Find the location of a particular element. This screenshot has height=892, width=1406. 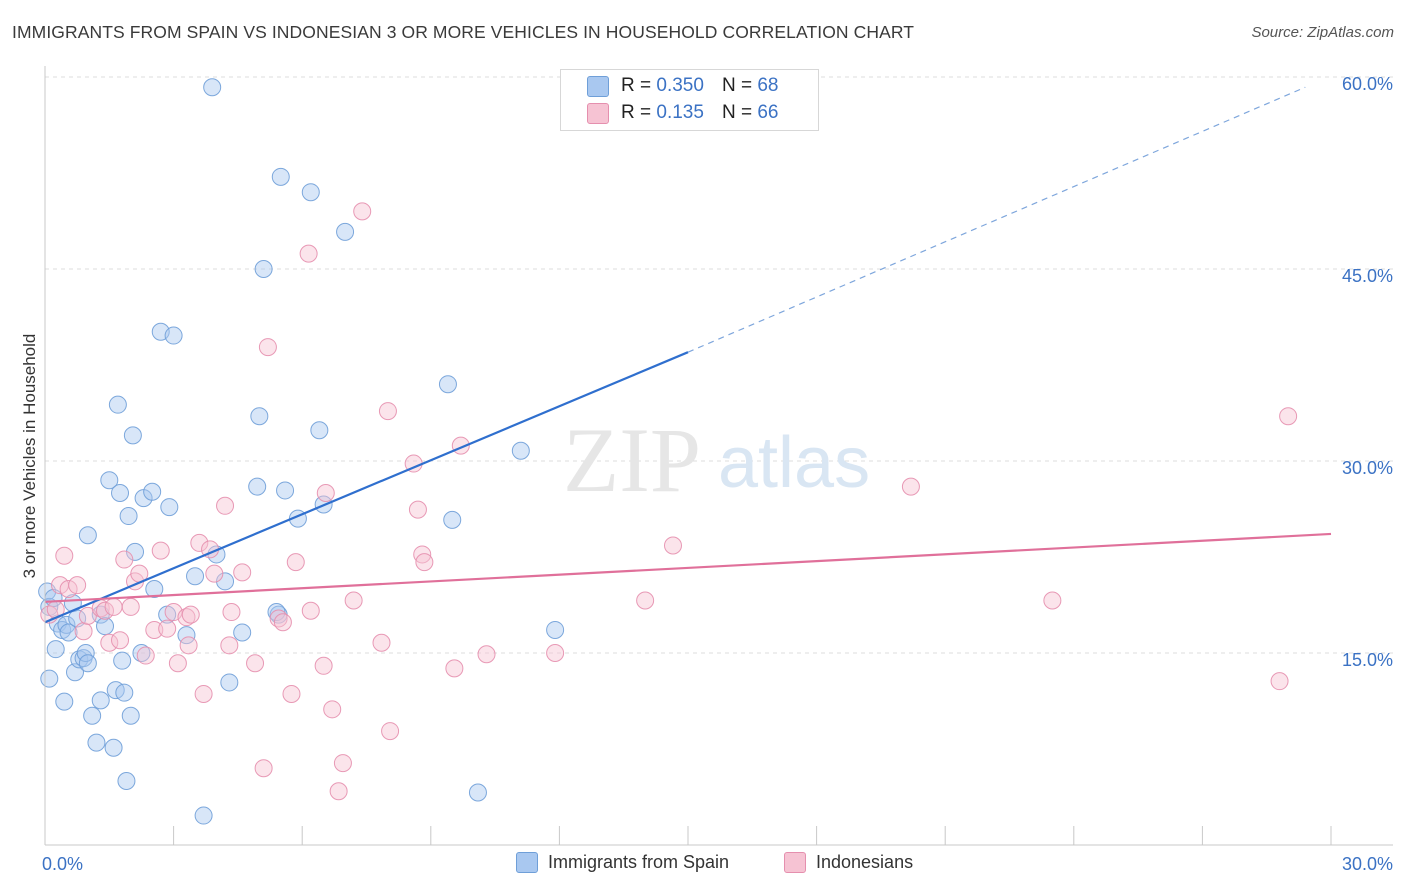

legend-n-value: 66 is located at coordinates (768, 112).